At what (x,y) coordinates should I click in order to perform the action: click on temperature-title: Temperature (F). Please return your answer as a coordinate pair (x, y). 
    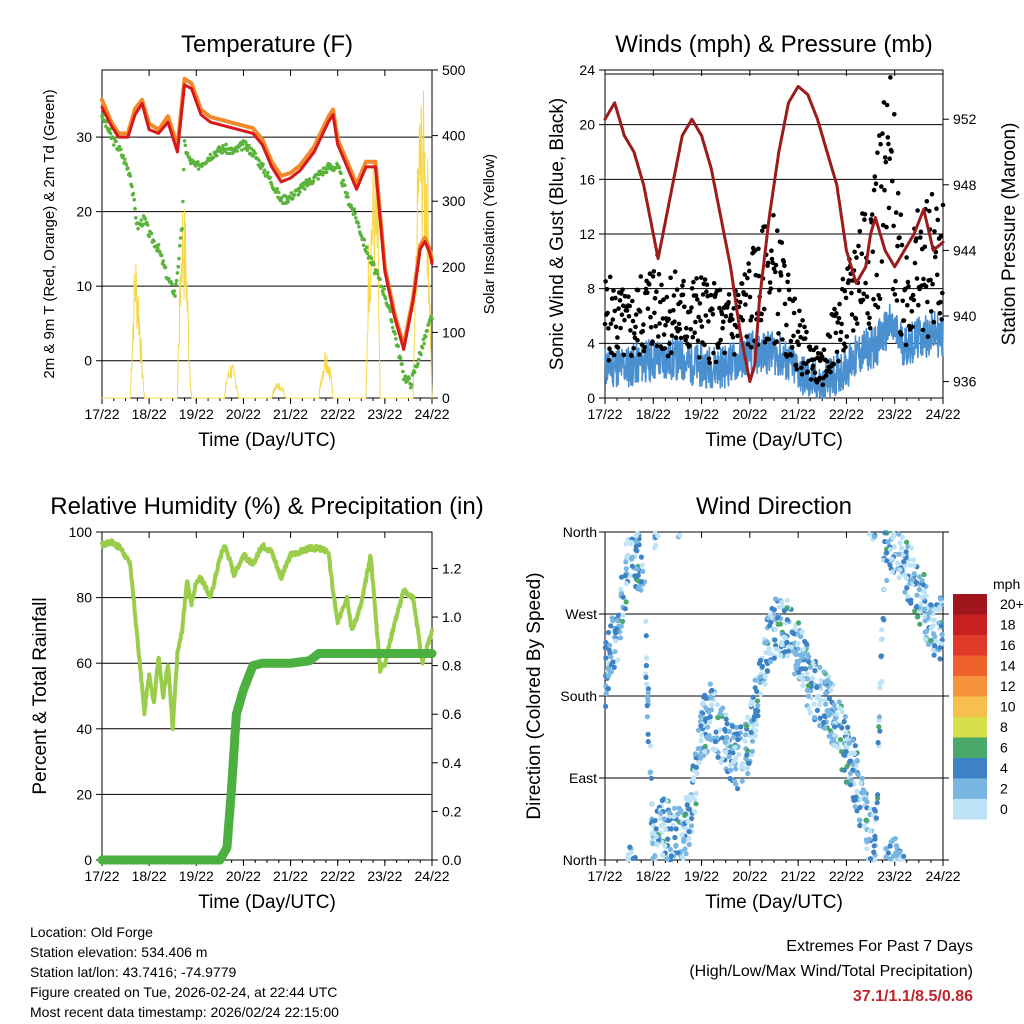
    Looking at the image, I should click on (267, 44).